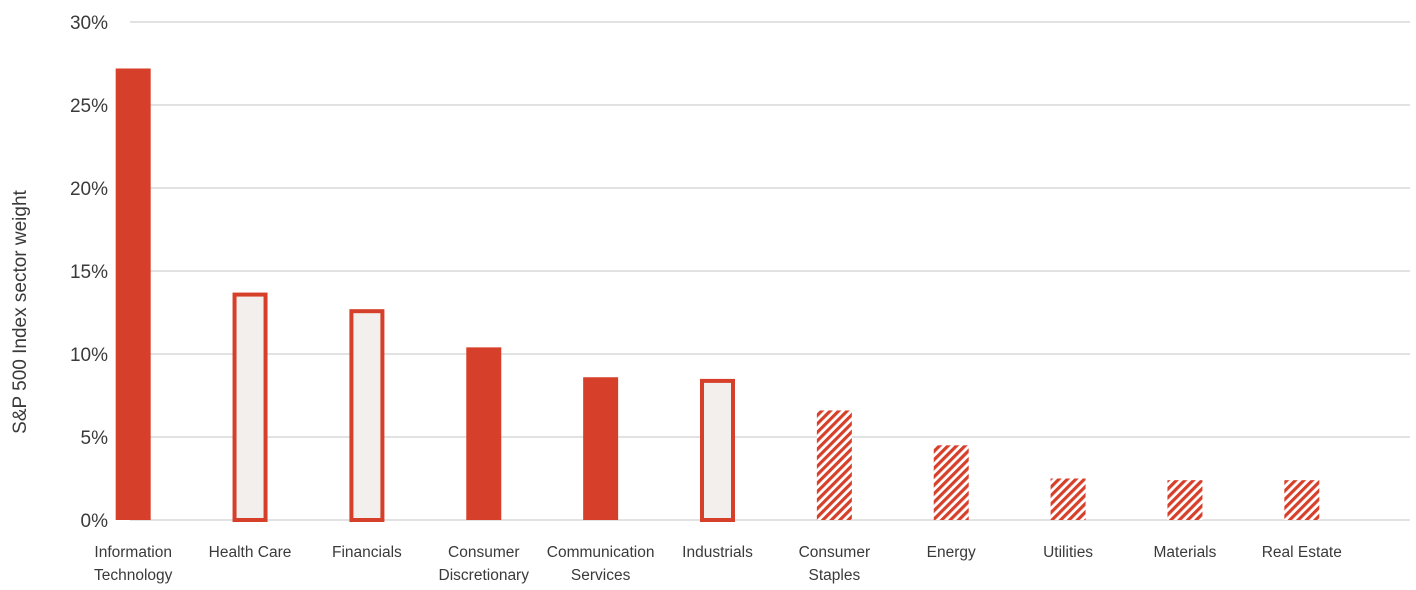 This screenshot has height=590, width=1416. I want to click on x-tick-label: Health Care, so click(250, 552).